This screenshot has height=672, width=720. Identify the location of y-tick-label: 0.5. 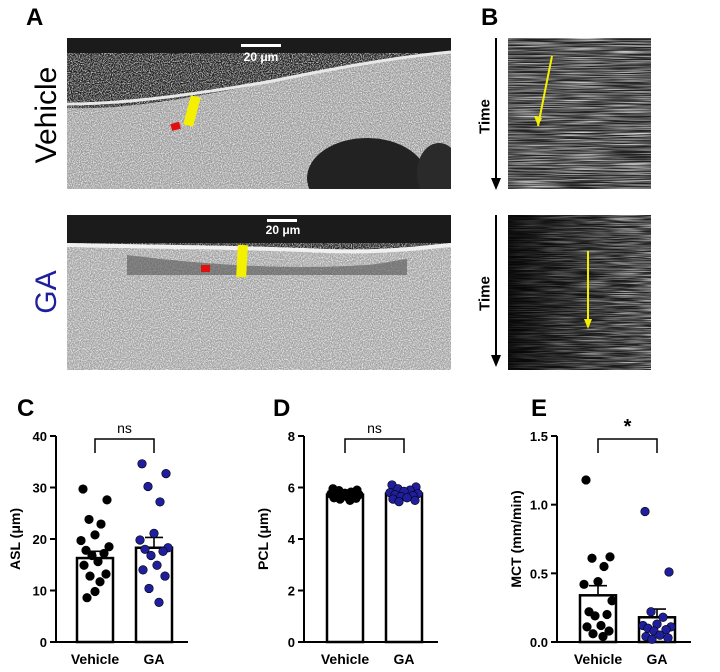
(539, 573).